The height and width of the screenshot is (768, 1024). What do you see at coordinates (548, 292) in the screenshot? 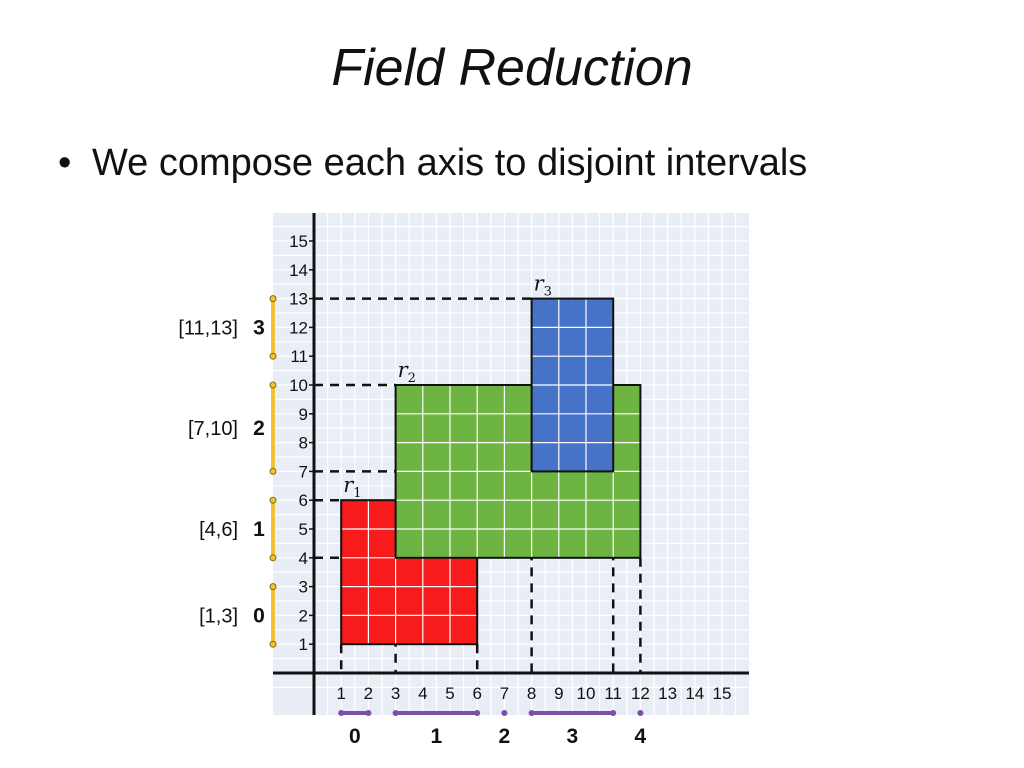
I see `rect-label-subscript: 3` at bounding box center [548, 292].